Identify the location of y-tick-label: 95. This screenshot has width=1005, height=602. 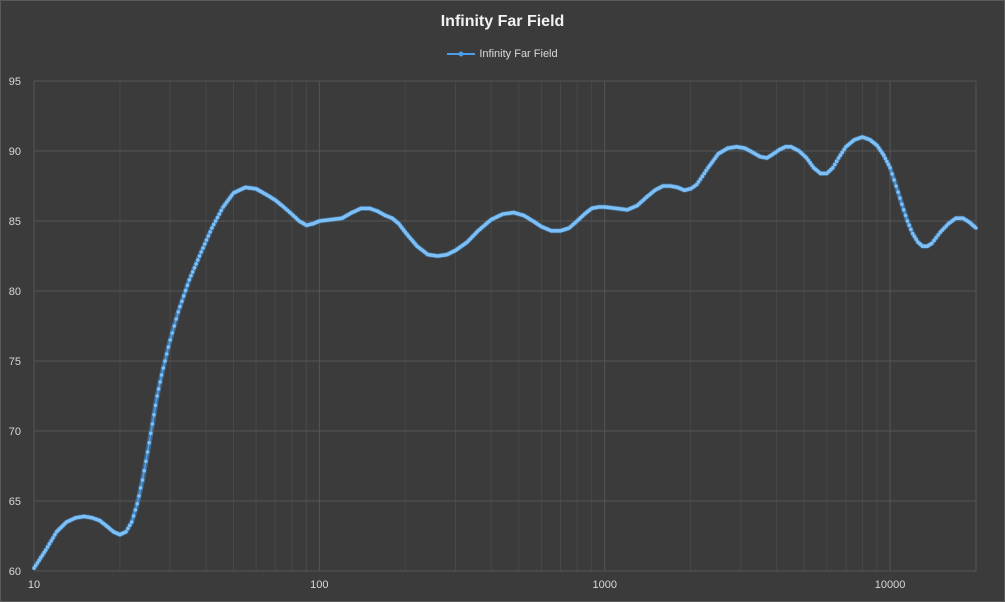
(15, 82).